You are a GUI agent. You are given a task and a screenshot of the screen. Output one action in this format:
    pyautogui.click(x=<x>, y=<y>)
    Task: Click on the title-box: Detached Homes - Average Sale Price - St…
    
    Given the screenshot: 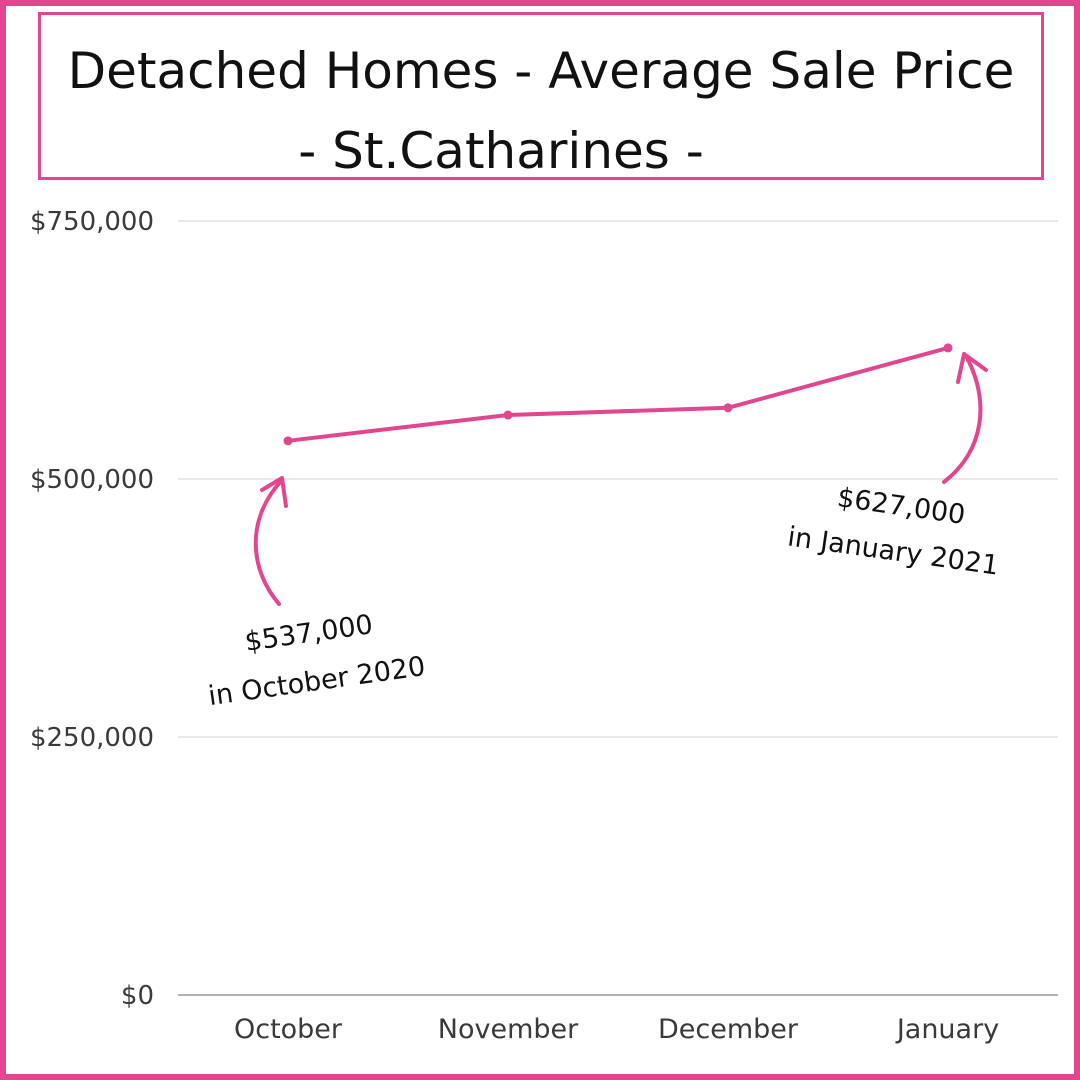 What is the action you would take?
    pyautogui.click(x=541, y=96)
    